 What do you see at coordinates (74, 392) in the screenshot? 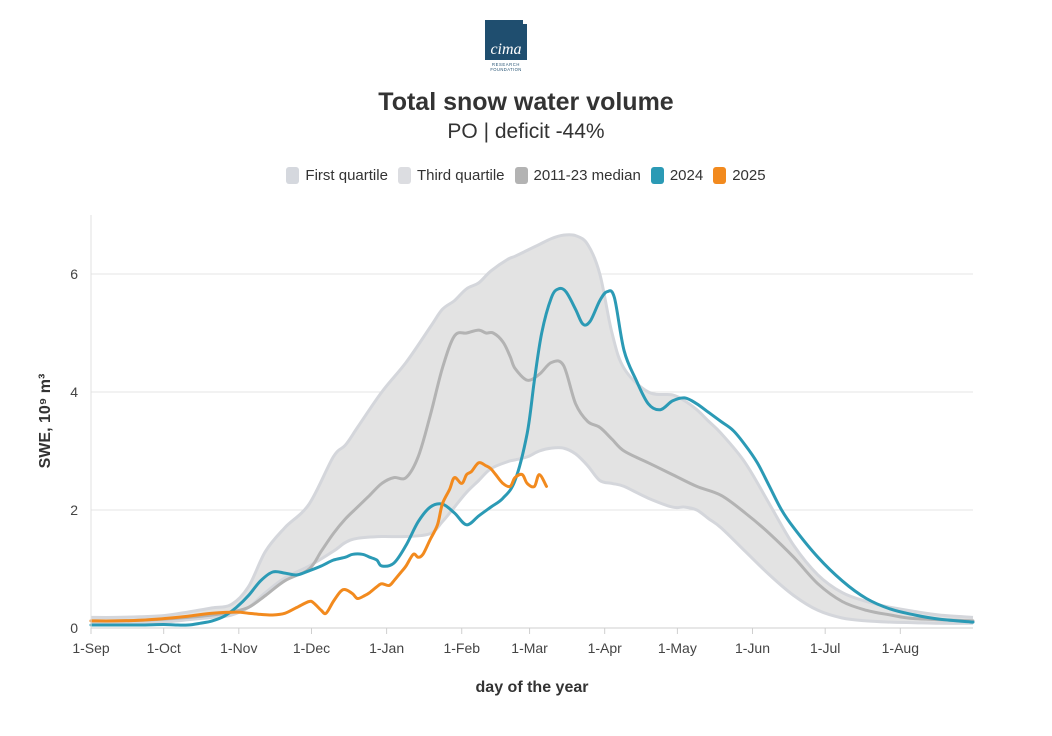
I see `y-tick-label: 4` at bounding box center [74, 392].